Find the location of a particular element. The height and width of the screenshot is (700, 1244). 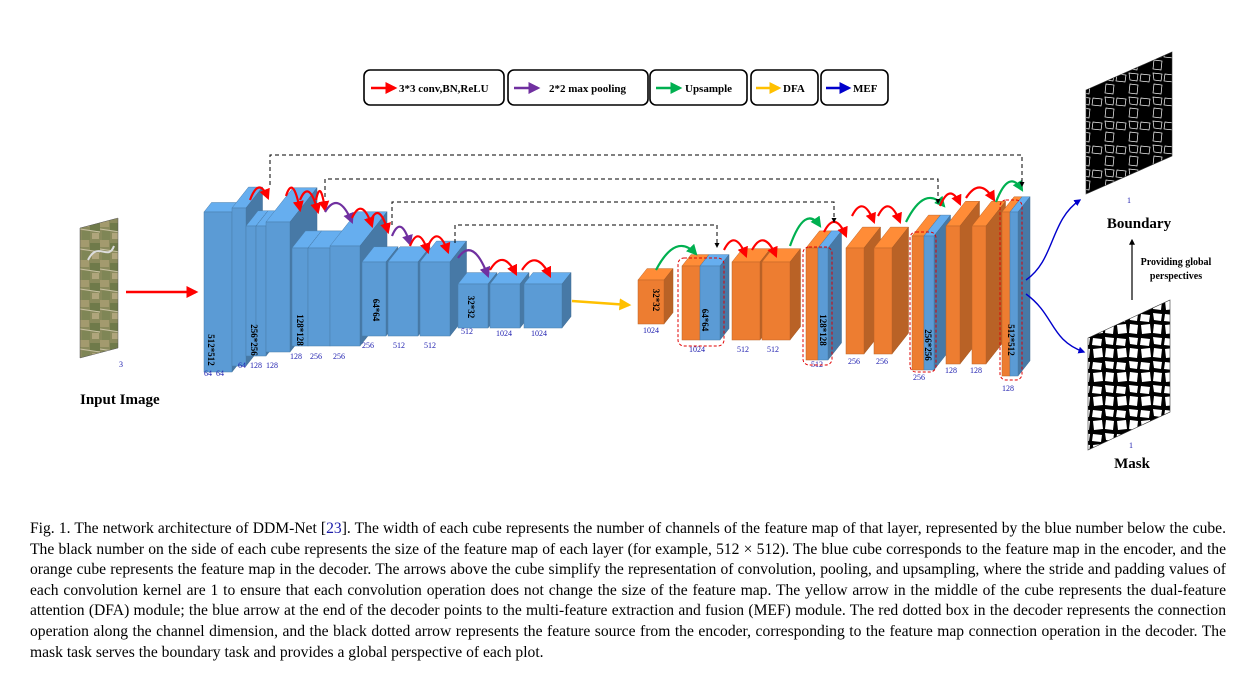

legend-dfa-label: DFA is located at coordinates (794, 89).